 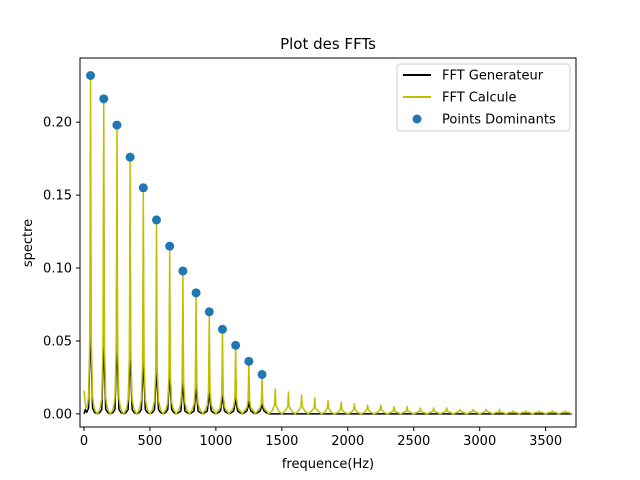 I want to click on x-tick-label: 2000, so click(x=347, y=441).